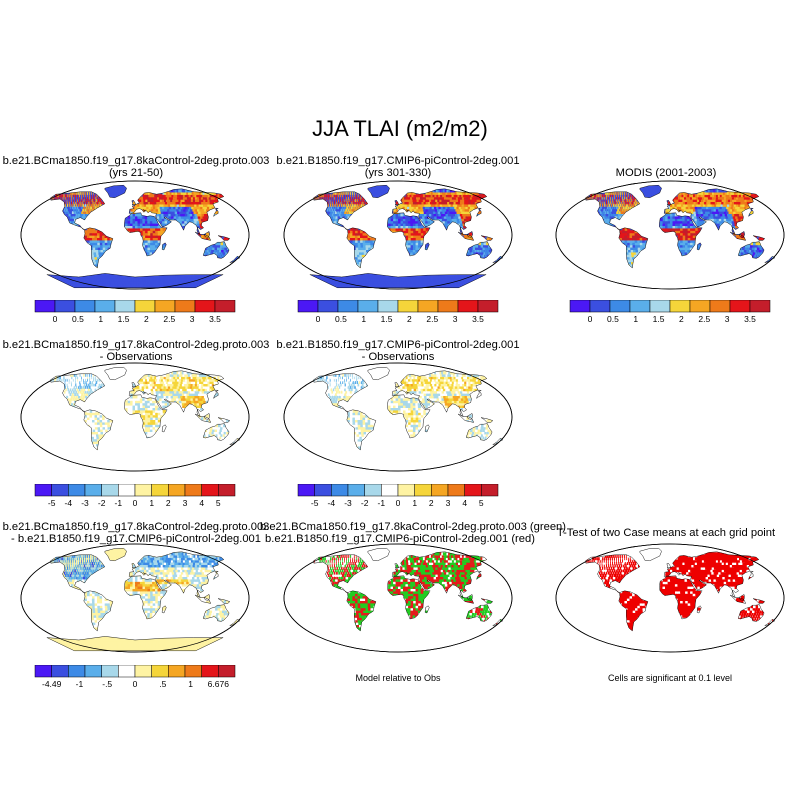  I want to click on map-case1, so click(135, 235).